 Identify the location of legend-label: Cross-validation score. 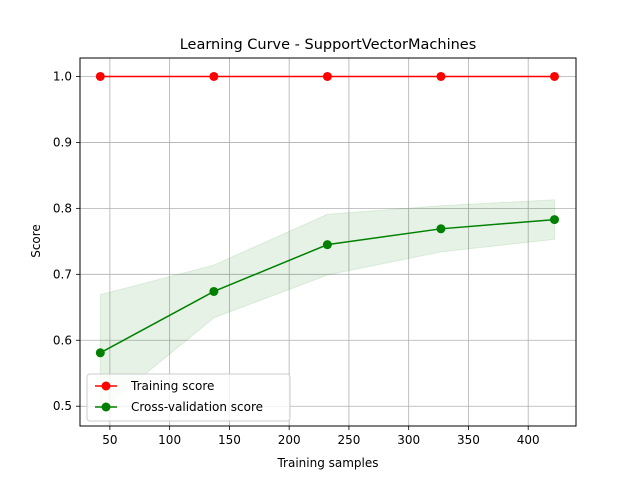
(197, 407).